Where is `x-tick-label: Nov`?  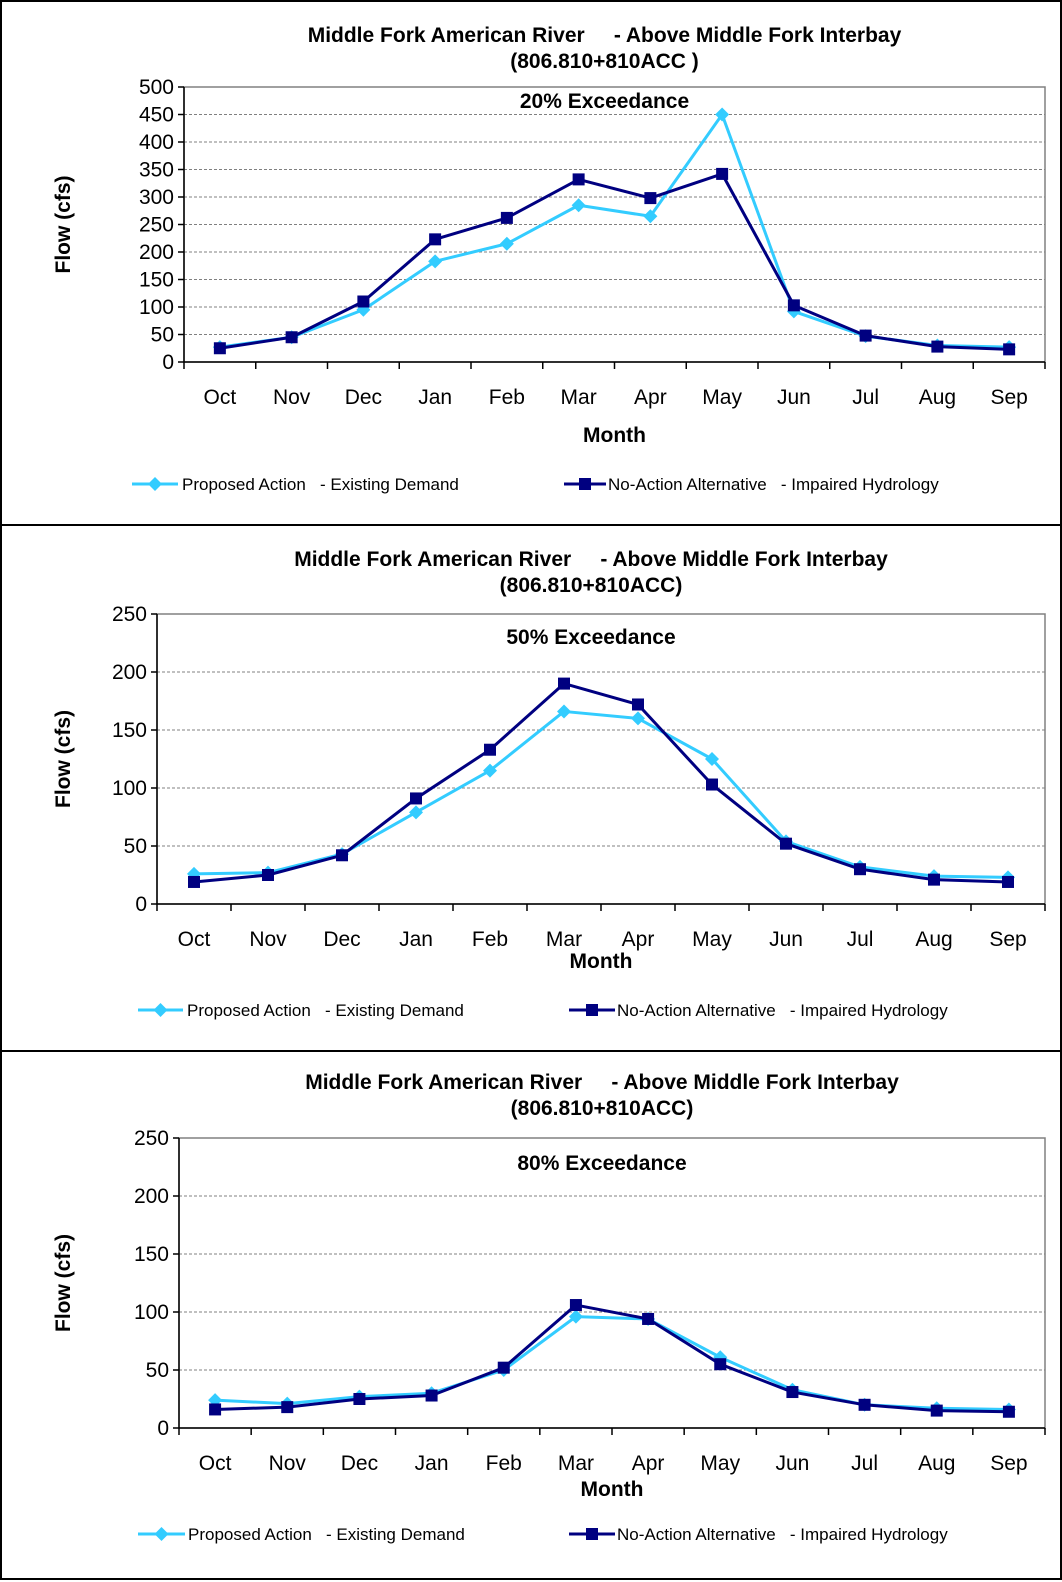
x-tick-label: Nov is located at coordinates (288, 1463).